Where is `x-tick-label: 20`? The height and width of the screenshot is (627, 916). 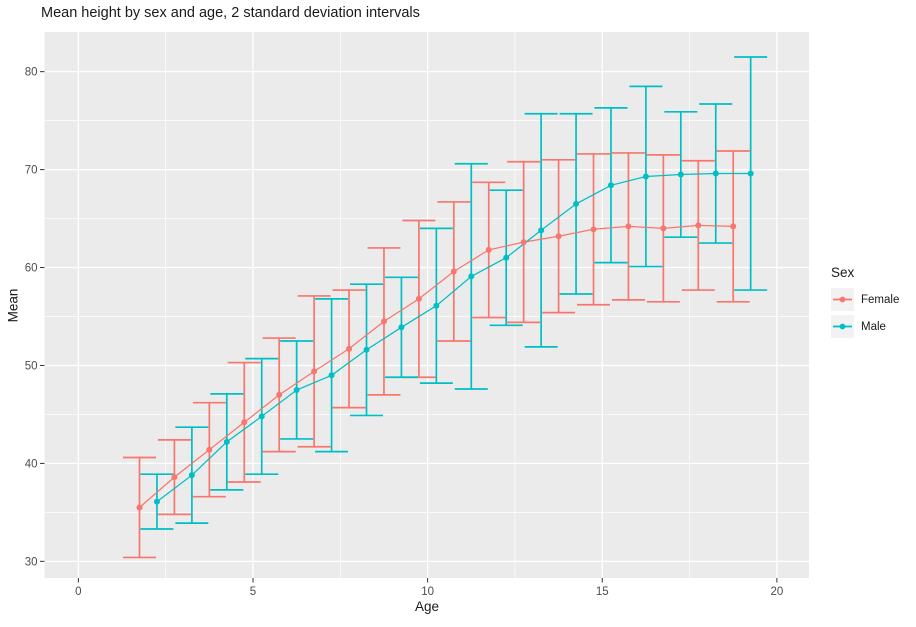
x-tick-label: 20 is located at coordinates (776, 592).